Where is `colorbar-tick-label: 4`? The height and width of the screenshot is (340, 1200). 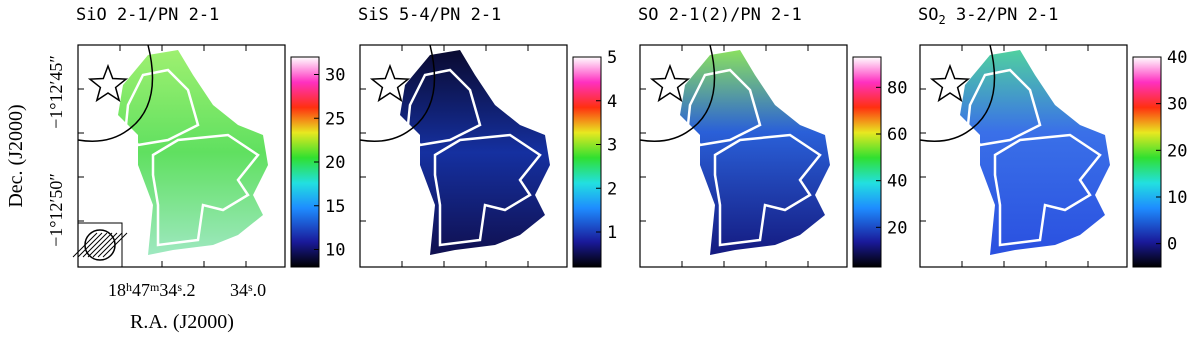
colorbar-tick-label: 4 is located at coordinates (612, 102).